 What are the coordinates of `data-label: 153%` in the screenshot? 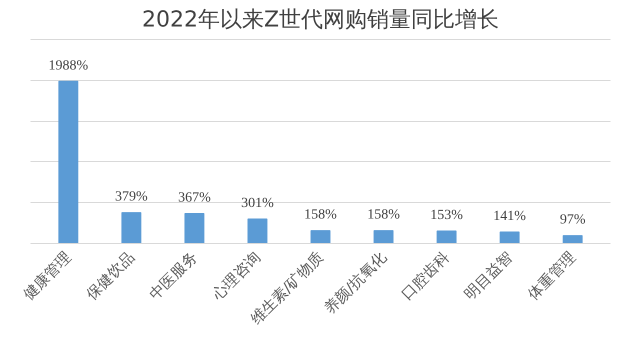 It's located at (447, 216).